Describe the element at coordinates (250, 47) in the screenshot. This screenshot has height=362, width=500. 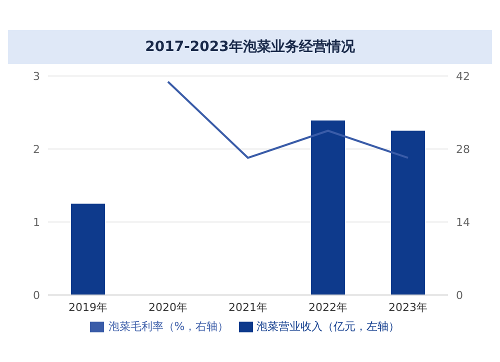
I see `chart-title: 2017-2023年泡菜业务经营情况` at that location.